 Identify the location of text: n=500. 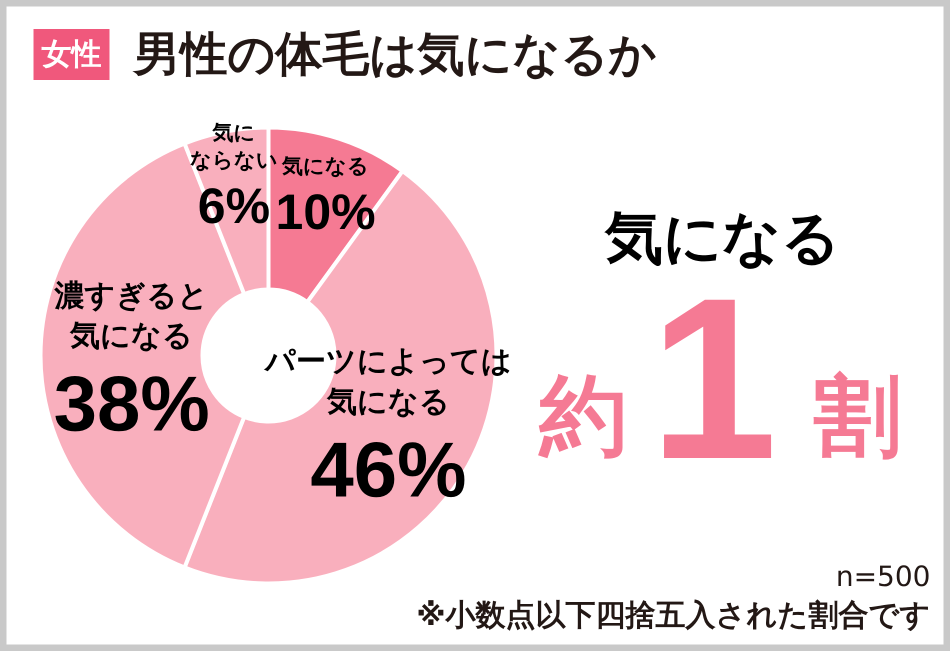
(883, 576).